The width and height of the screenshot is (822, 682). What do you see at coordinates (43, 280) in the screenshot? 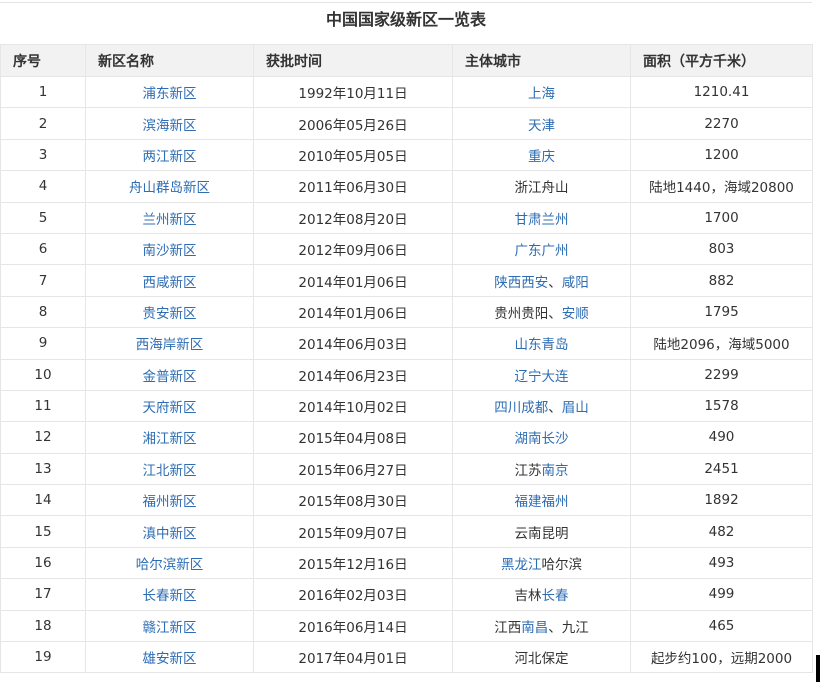
I see `row-number-cell: 7` at bounding box center [43, 280].